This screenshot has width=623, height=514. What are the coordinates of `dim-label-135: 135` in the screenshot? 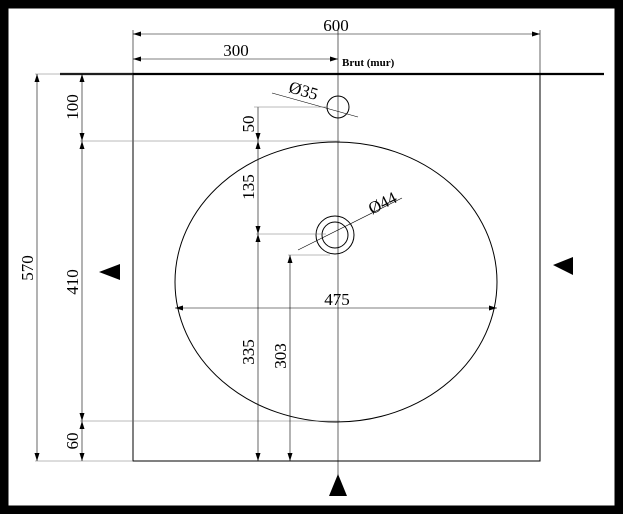 It's located at (248, 187).